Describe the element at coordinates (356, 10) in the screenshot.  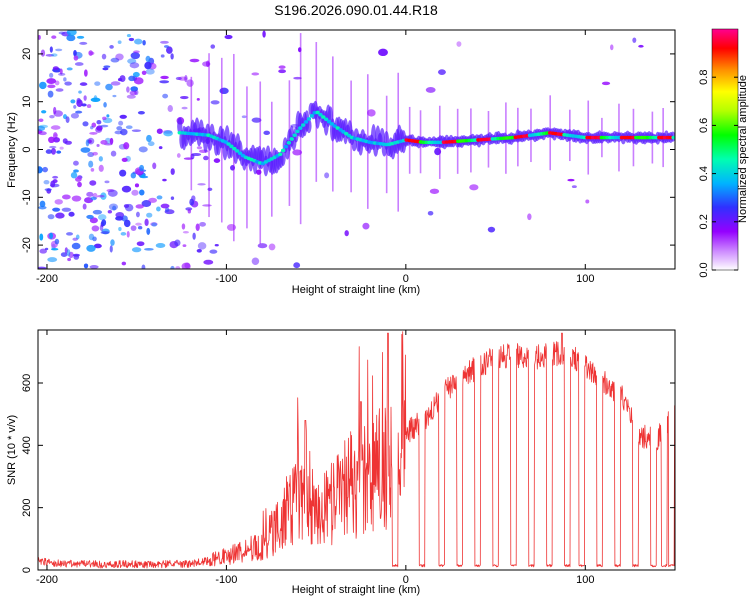
I see `figure-title: S196.2026.090.01.44.R18` at that location.